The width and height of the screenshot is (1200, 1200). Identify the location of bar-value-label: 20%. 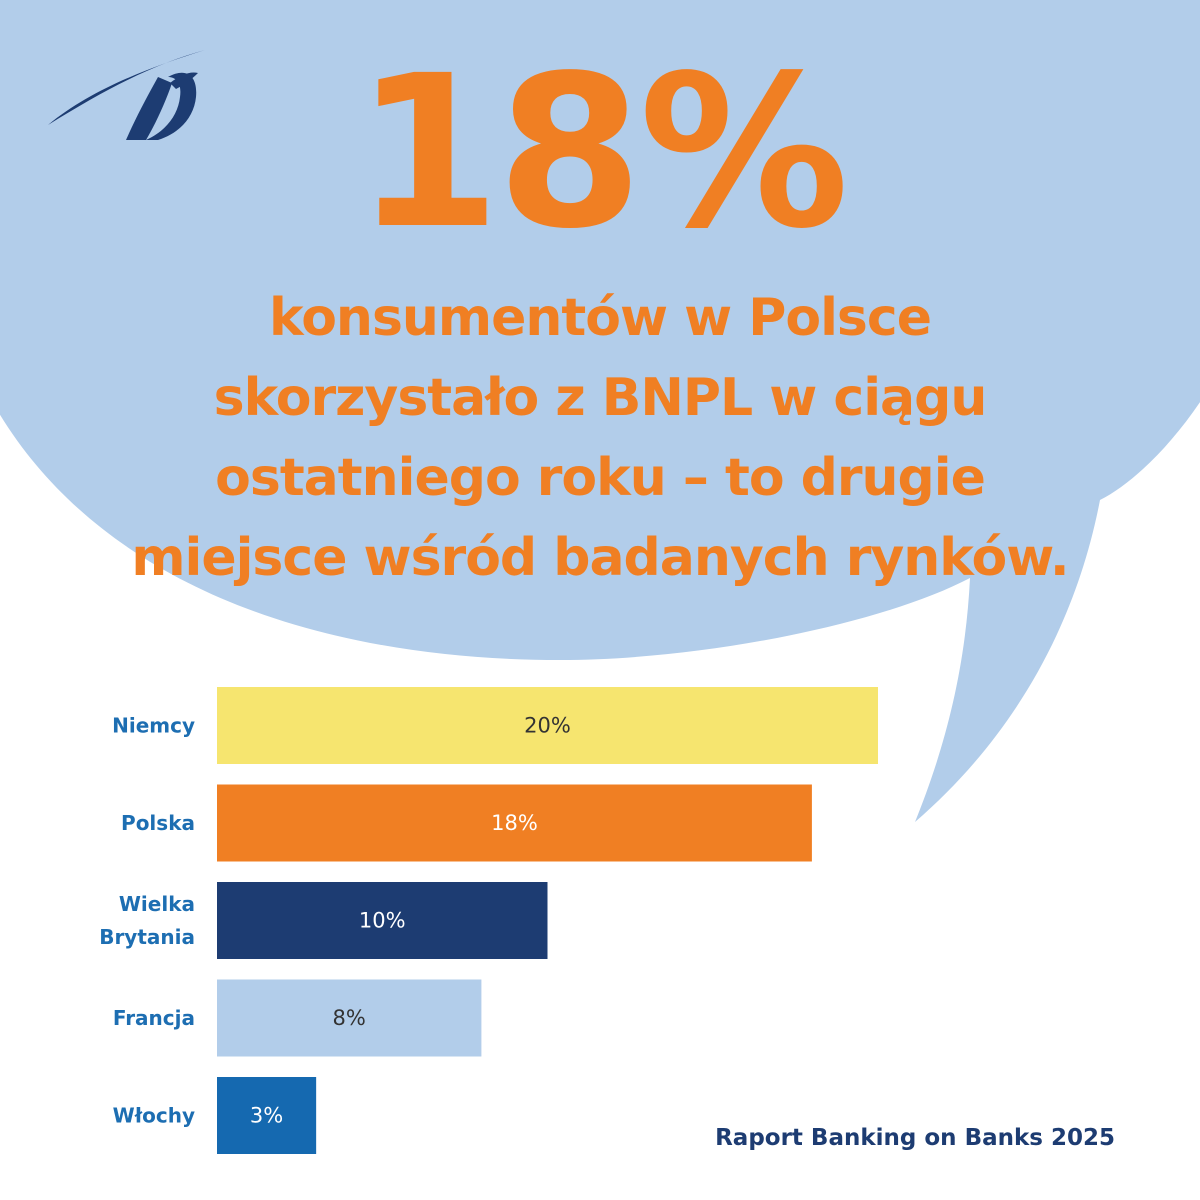
(547, 726).